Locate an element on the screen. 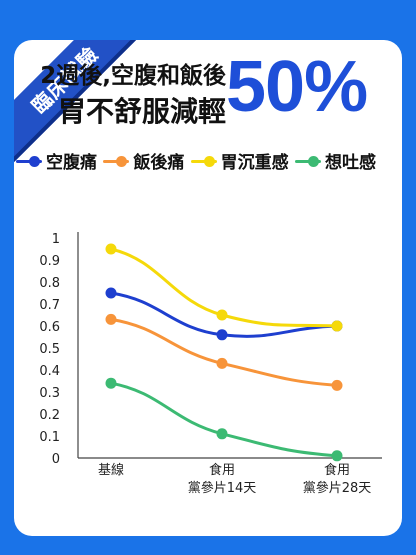 The image size is (416, 555). x-tick-label: 黨參片14天 is located at coordinates (222, 488).